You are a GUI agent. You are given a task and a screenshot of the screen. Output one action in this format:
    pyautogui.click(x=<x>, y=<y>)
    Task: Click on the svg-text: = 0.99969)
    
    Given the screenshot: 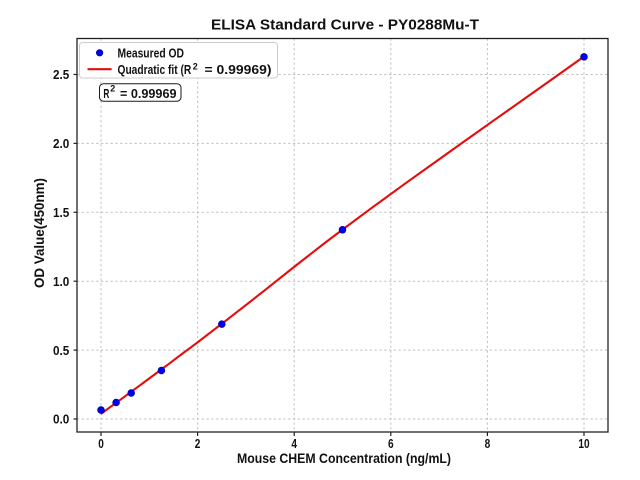 What is the action you would take?
    pyautogui.click(x=238, y=70)
    